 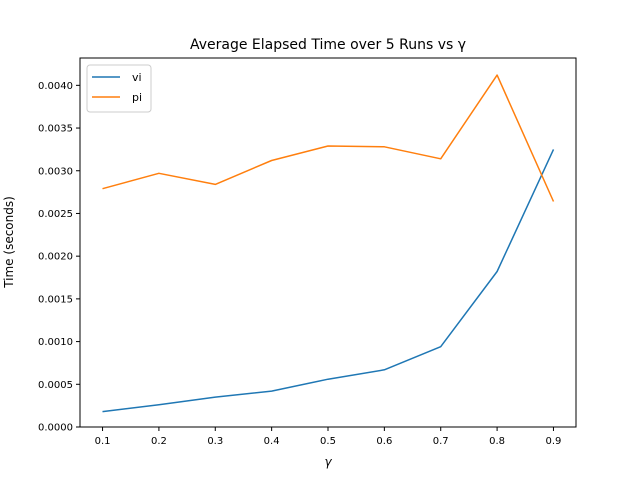 I want to click on x-axis: 0.1 0.2 0.3 0.4 0.5 0.6 0.7 0.8 0.9, so click(x=328, y=437).